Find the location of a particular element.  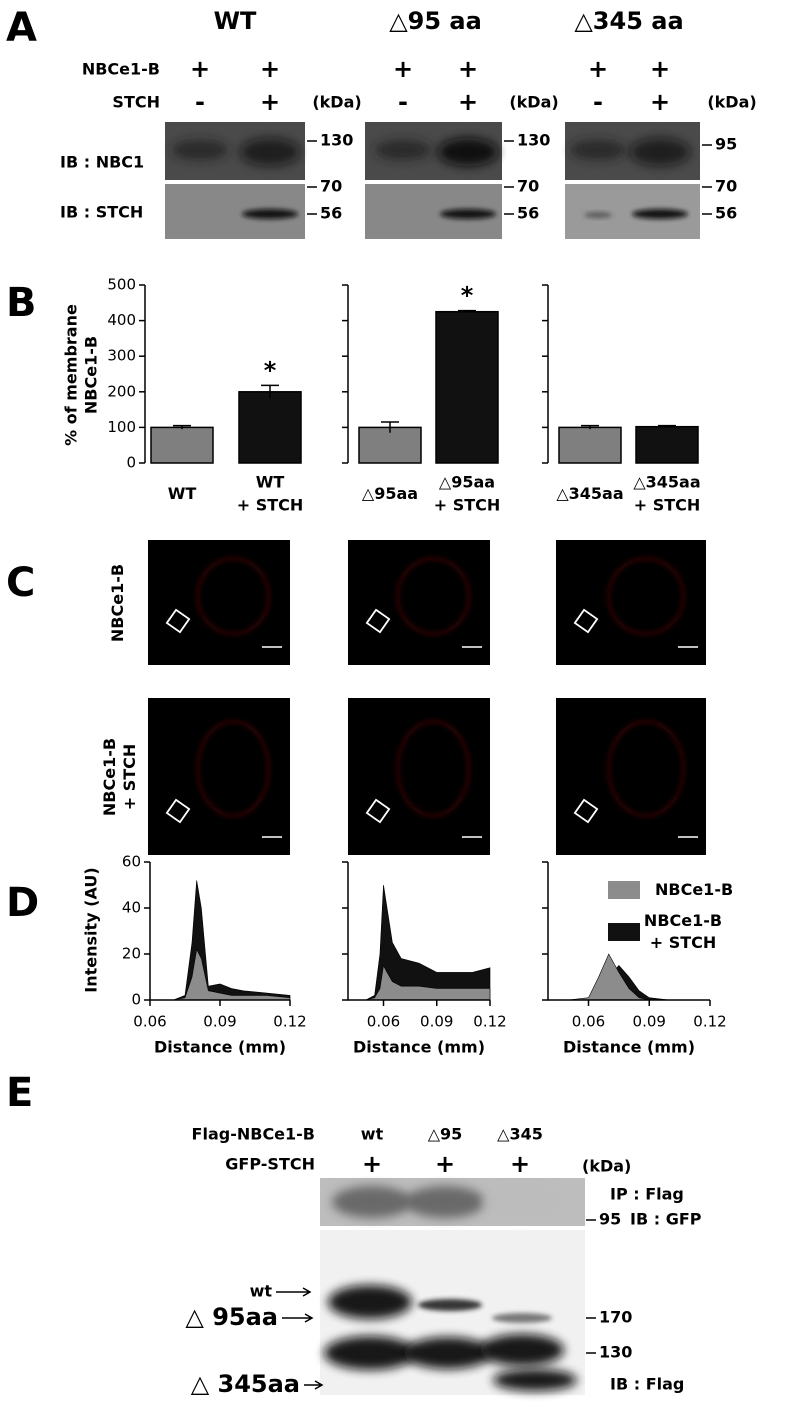

row-label: STCH is located at coordinates (136, 102).